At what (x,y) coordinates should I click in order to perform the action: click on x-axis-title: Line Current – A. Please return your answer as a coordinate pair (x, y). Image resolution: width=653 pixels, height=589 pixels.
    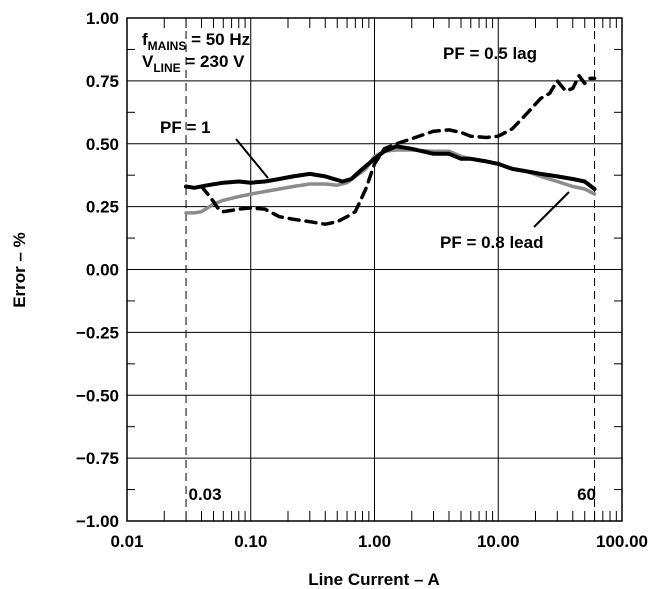
    Looking at the image, I should click on (374, 579).